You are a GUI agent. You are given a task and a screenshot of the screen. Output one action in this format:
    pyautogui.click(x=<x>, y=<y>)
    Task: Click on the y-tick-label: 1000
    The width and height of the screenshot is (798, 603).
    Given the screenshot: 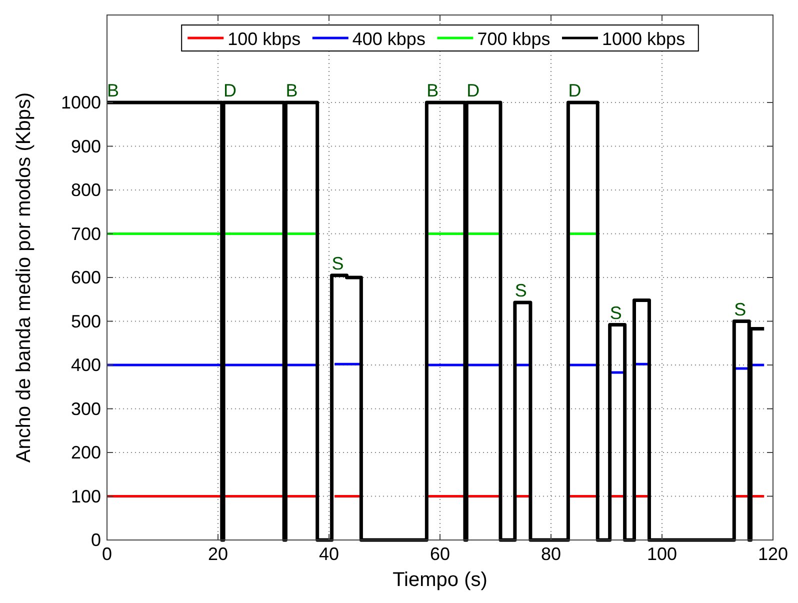 What is the action you would take?
    pyautogui.click(x=80, y=102)
    